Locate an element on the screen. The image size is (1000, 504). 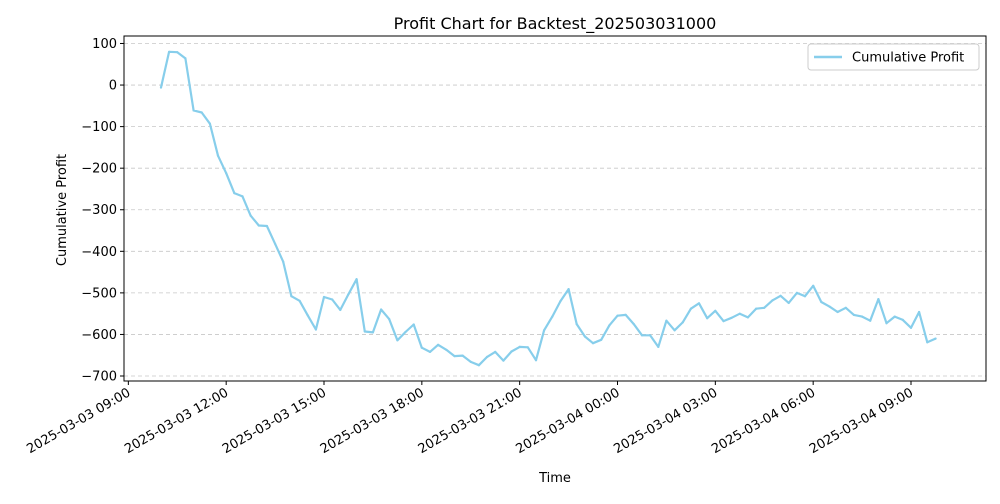
y-axis: 100 0 −100 −200 −300 −400 −500 −600 −700 is located at coordinates (102, 211).